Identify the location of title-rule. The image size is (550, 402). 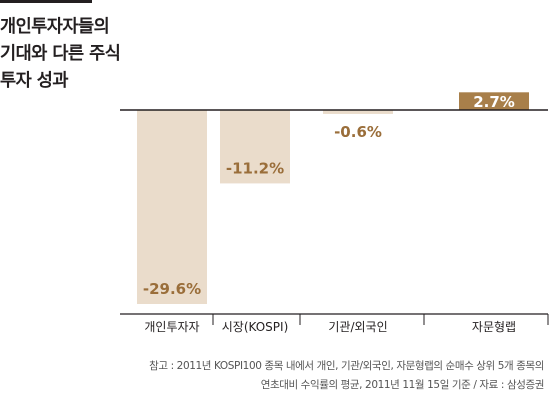
(46, 1).